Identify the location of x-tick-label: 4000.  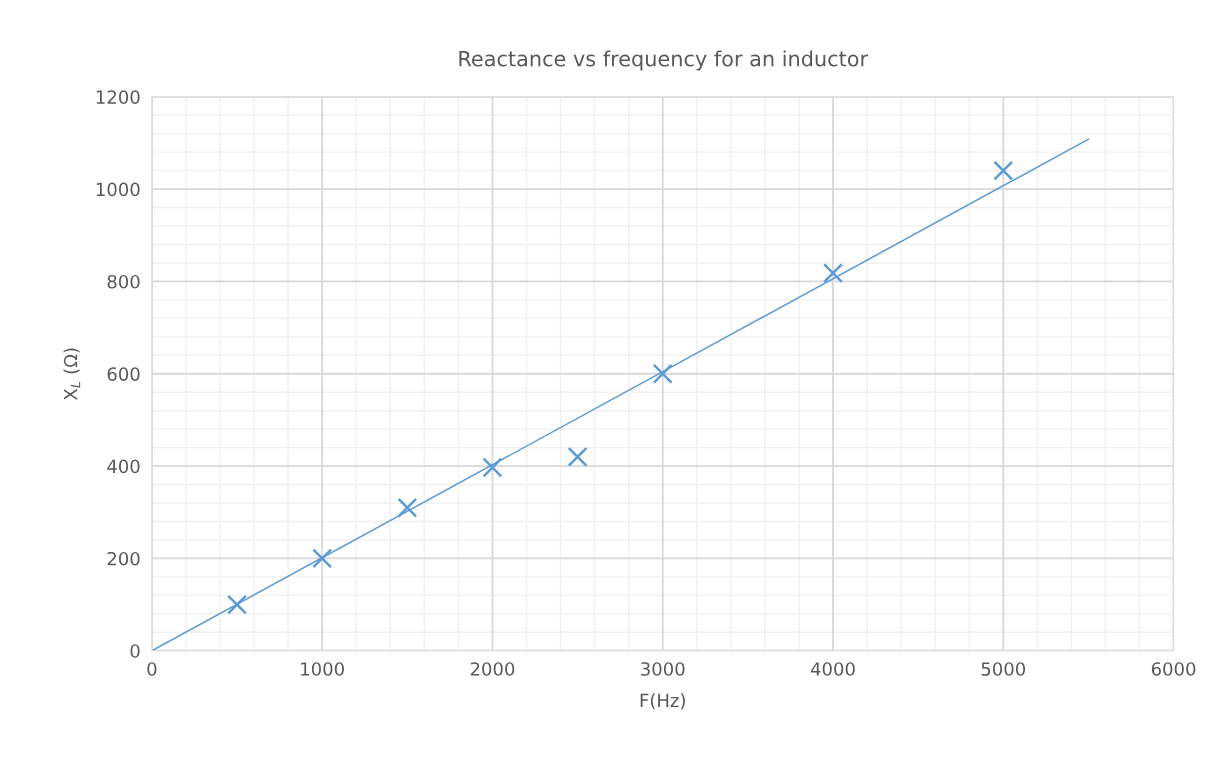
(832, 669).